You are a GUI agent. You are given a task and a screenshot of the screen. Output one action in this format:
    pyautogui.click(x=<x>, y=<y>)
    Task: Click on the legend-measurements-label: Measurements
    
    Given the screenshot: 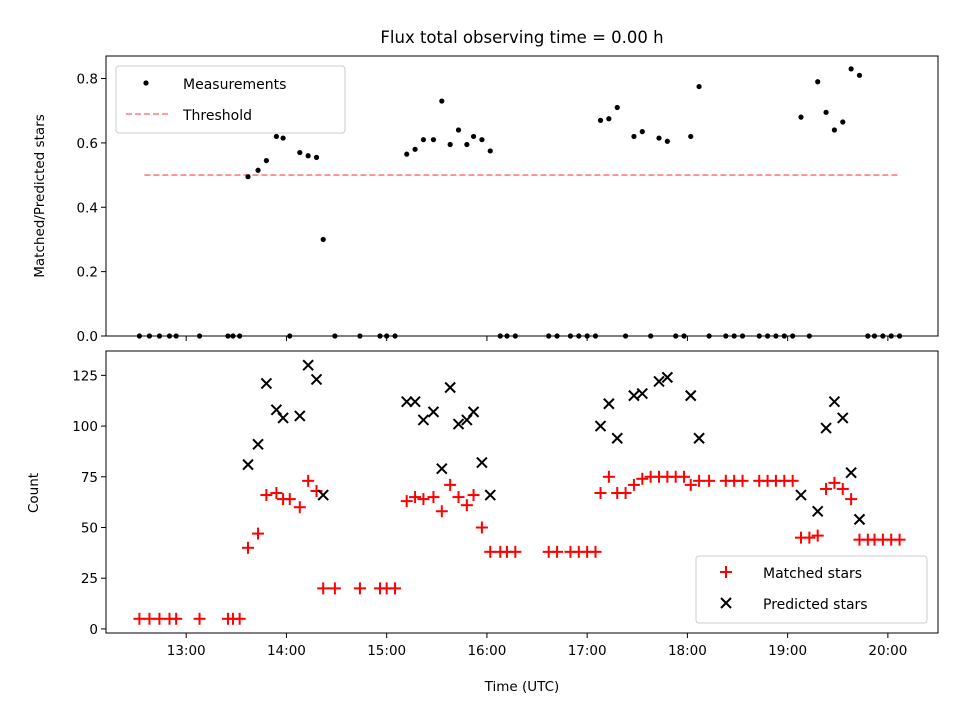 What is the action you would take?
    pyautogui.click(x=234, y=85)
    